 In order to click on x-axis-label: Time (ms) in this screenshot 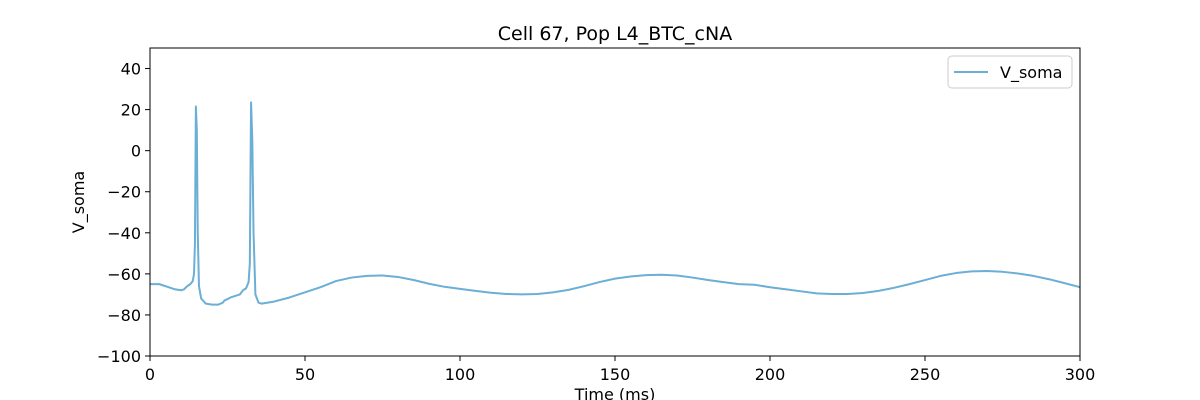, I will do `click(615, 392)`.